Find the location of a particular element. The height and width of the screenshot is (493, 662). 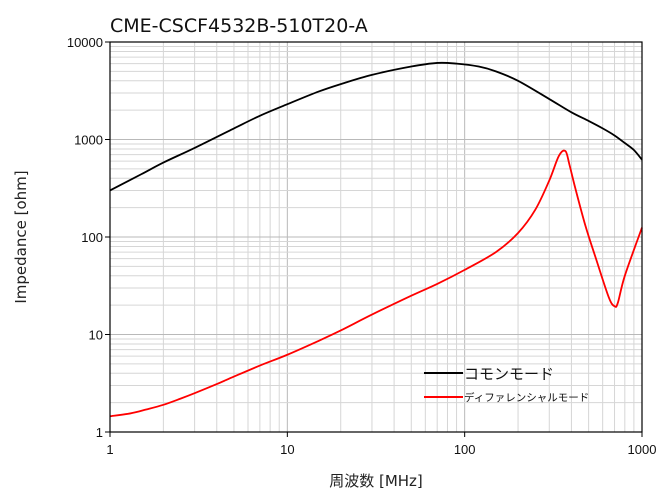

x-tick-label: 100 is located at coordinates (465, 449).